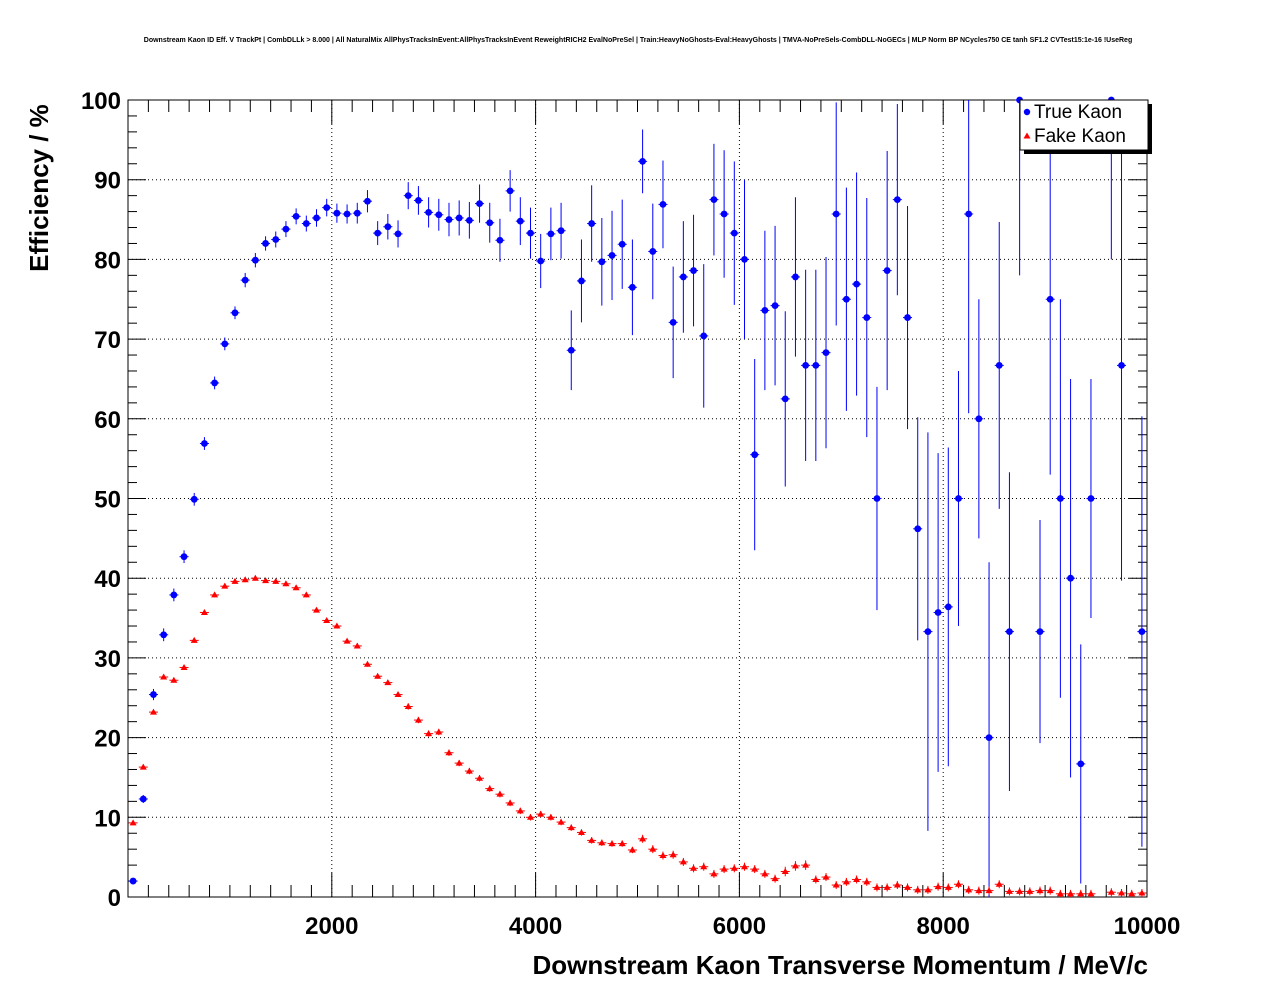 The height and width of the screenshot is (996, 1276). Describe the element at coordinates (107, 739) in the screenshot. I see `y-tick-label: 20` at that location.